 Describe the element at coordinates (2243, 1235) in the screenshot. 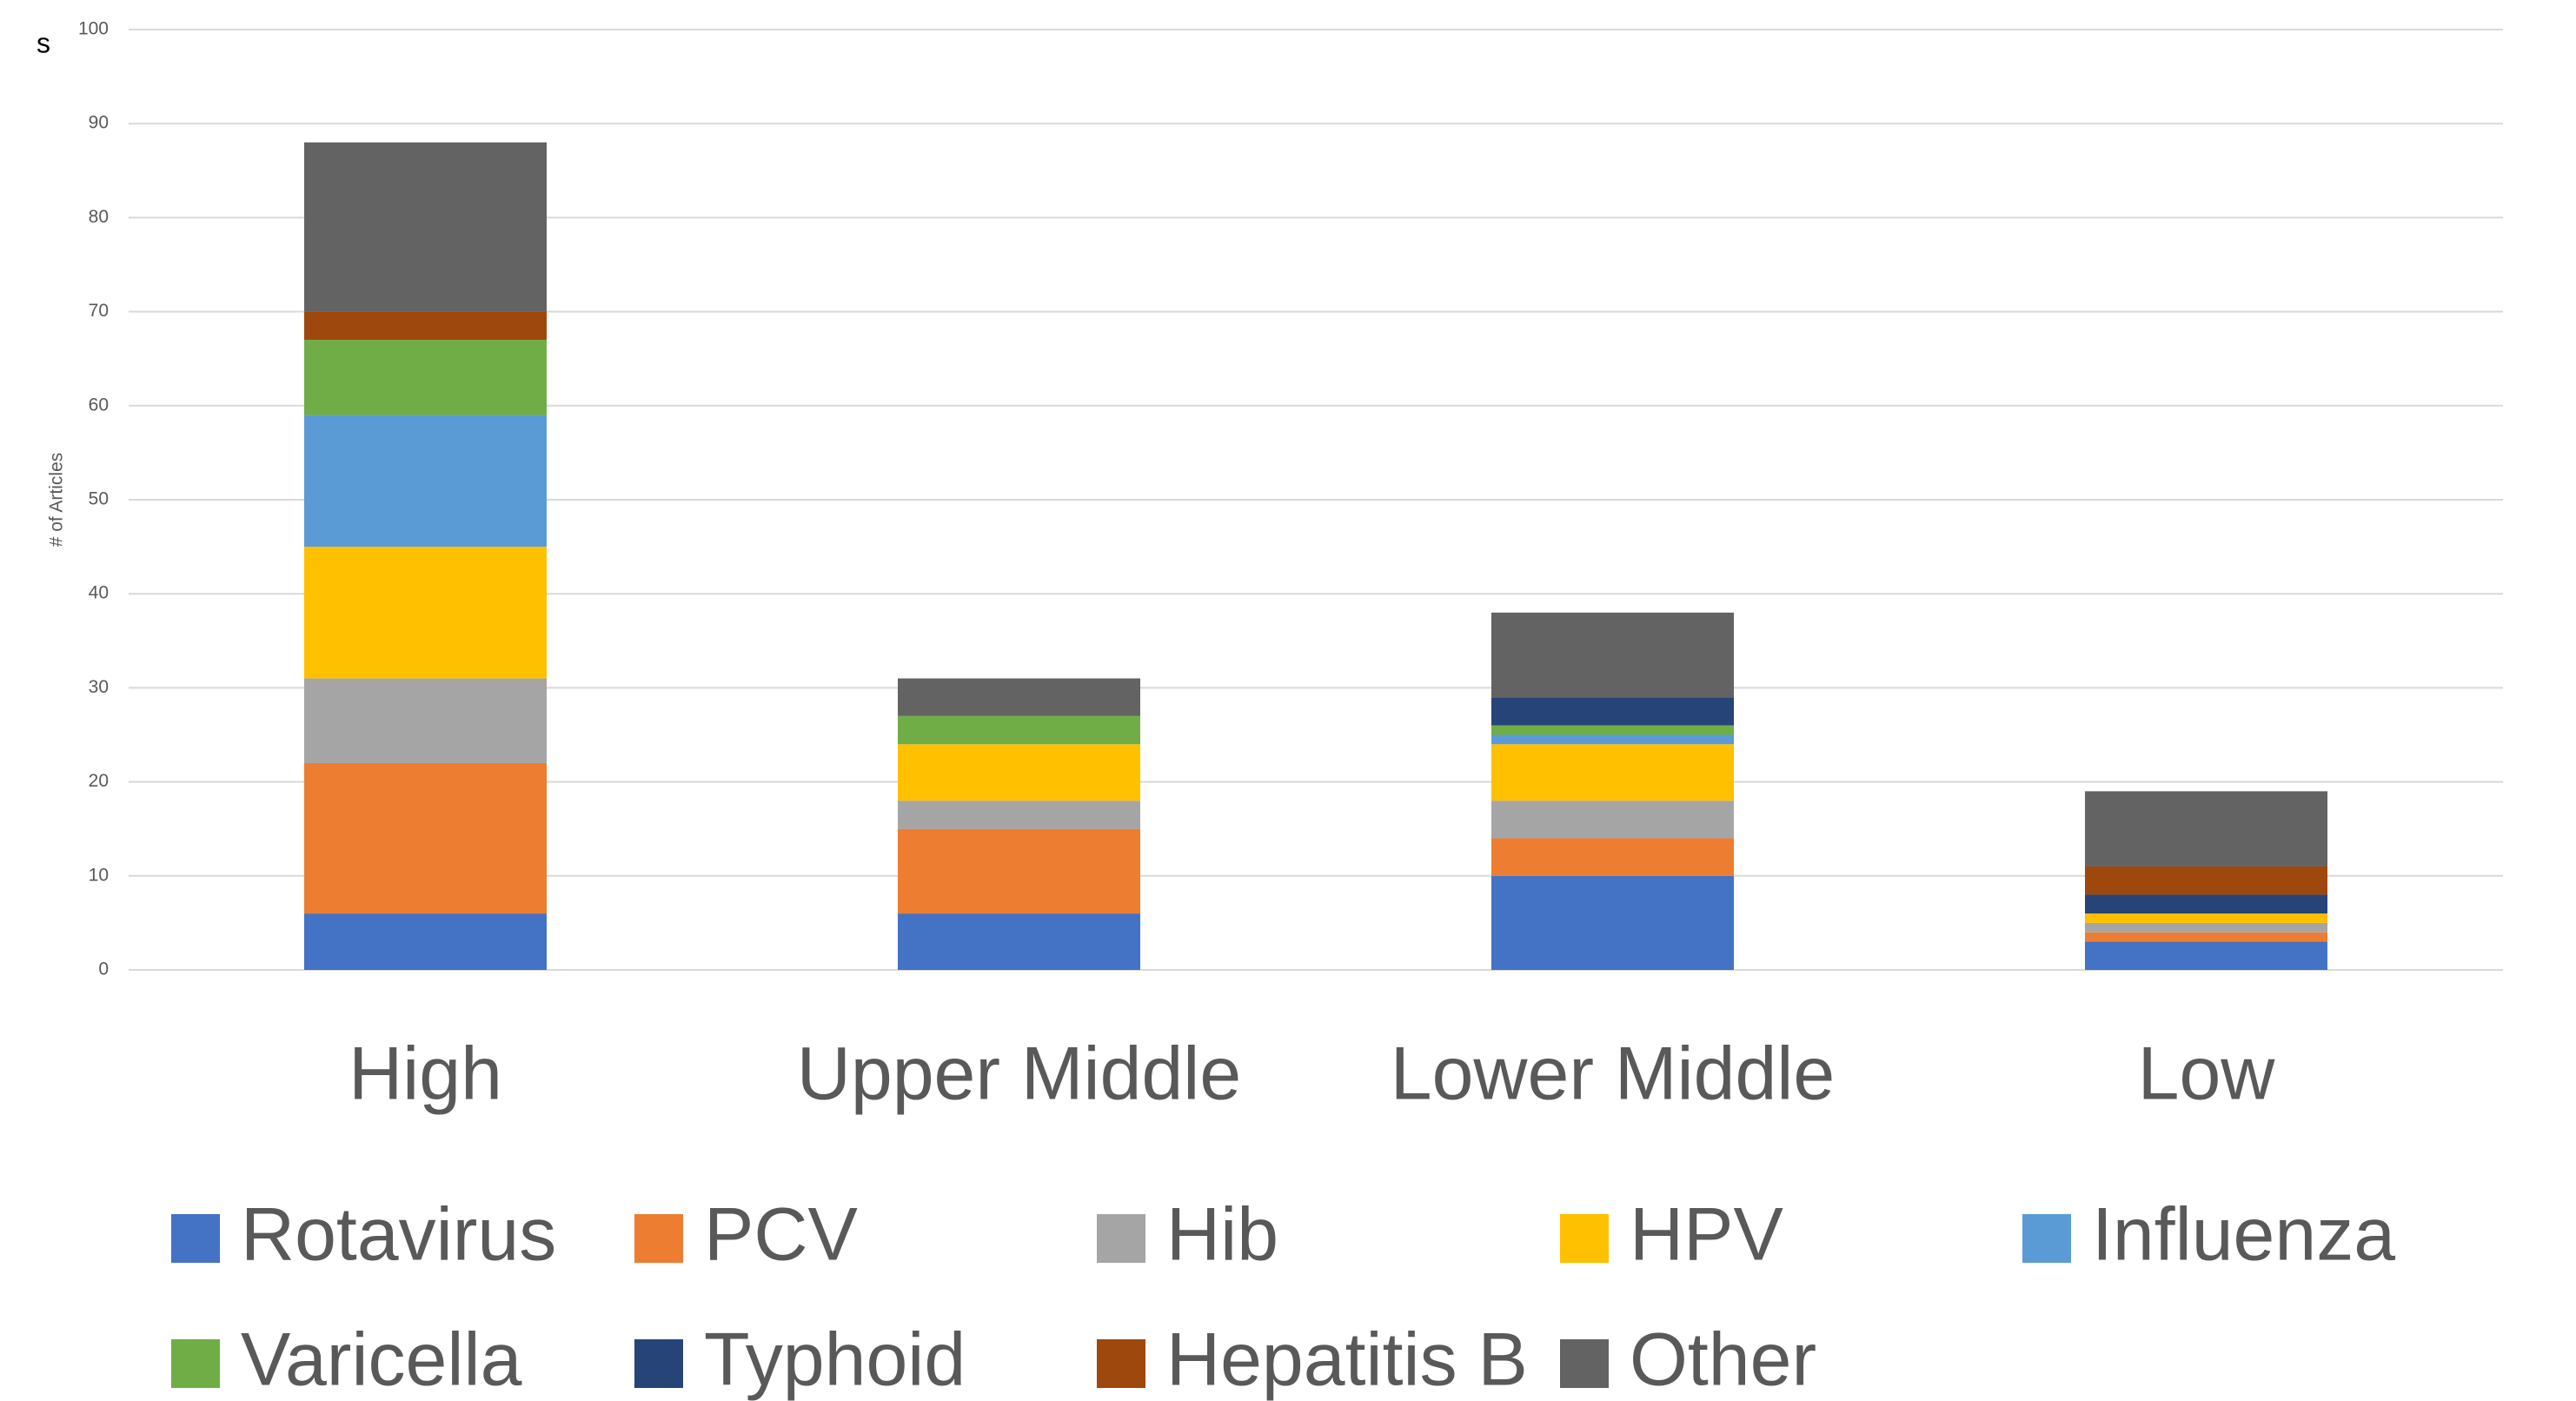

I see `legend-label: Influenza` at that location.